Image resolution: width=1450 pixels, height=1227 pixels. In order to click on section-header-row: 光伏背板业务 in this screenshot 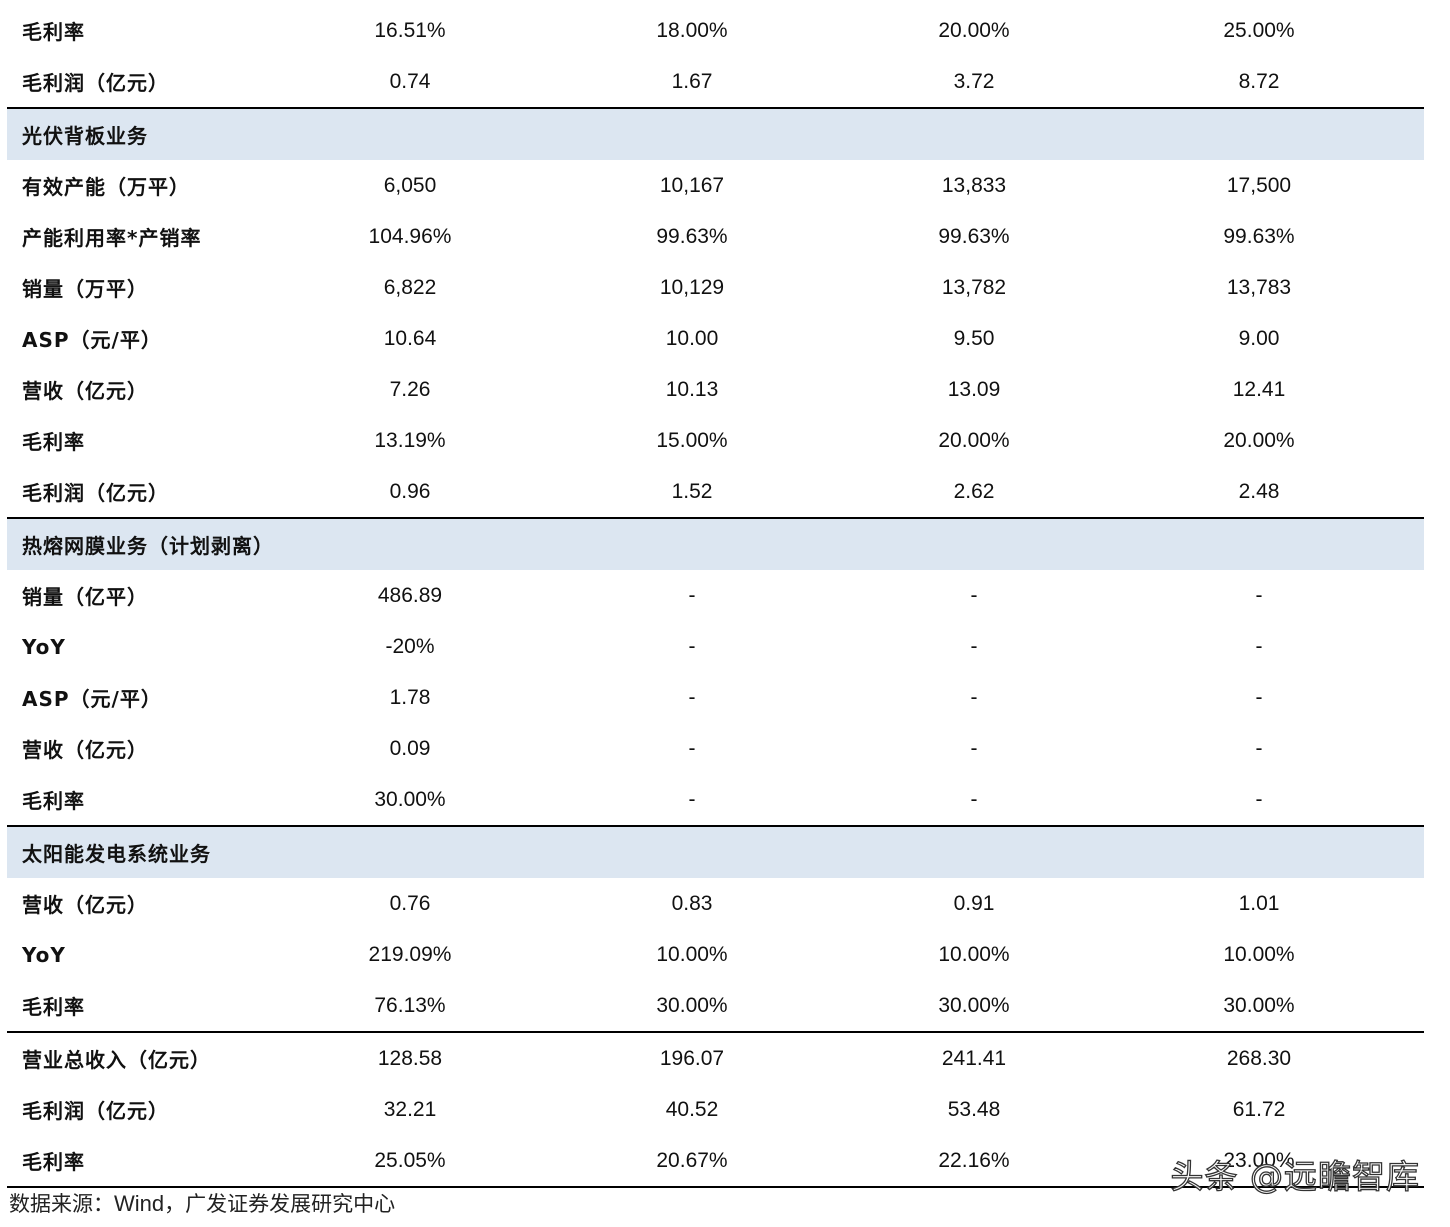, I will do `click(715, 133)`.